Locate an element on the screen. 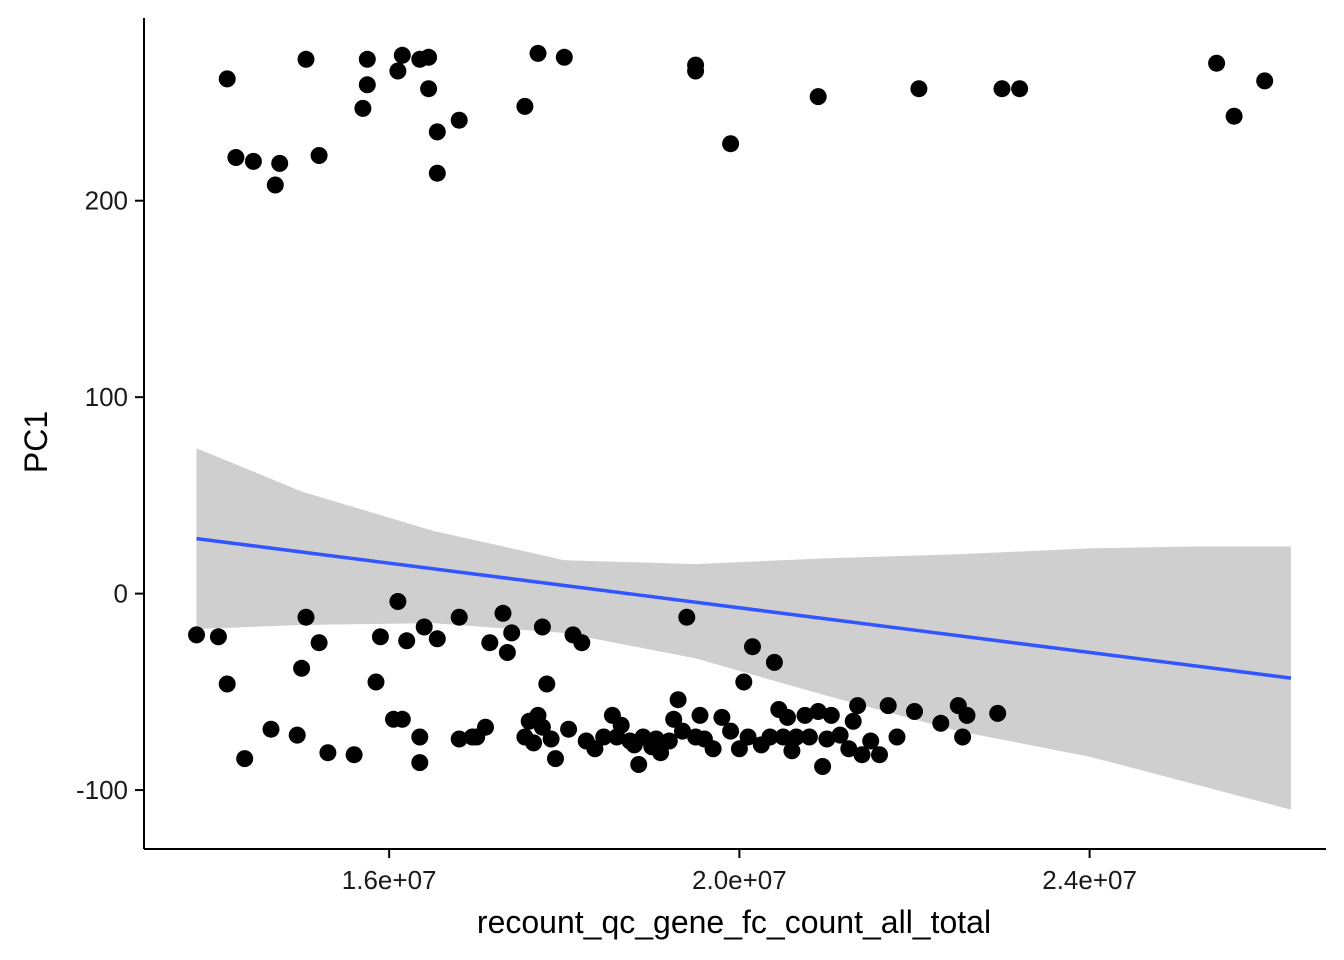  x-tick-label: 2.0e+07 is located at coordinates (739, 880).